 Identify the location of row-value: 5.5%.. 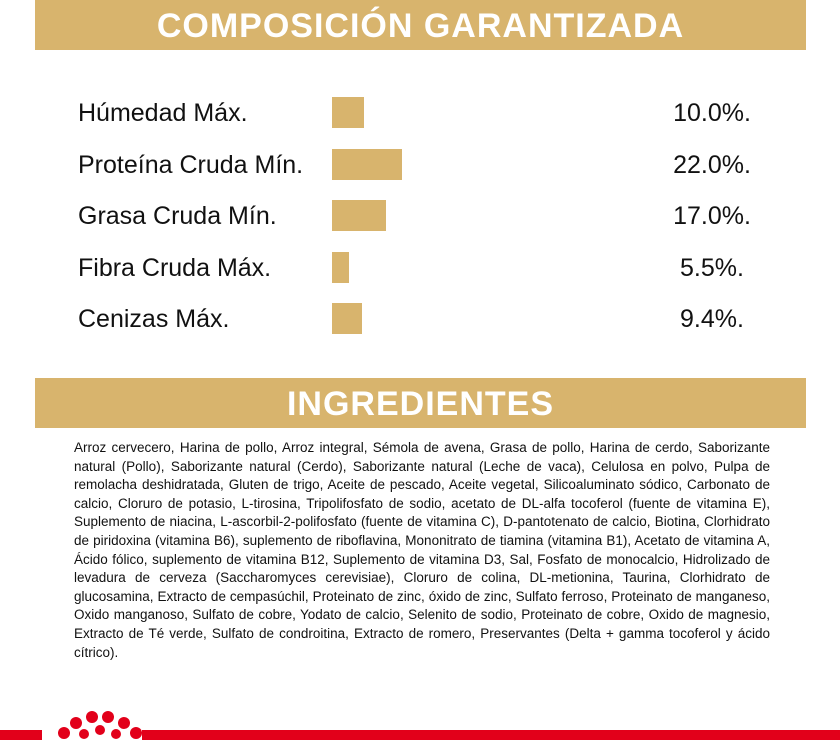
(712, 267).